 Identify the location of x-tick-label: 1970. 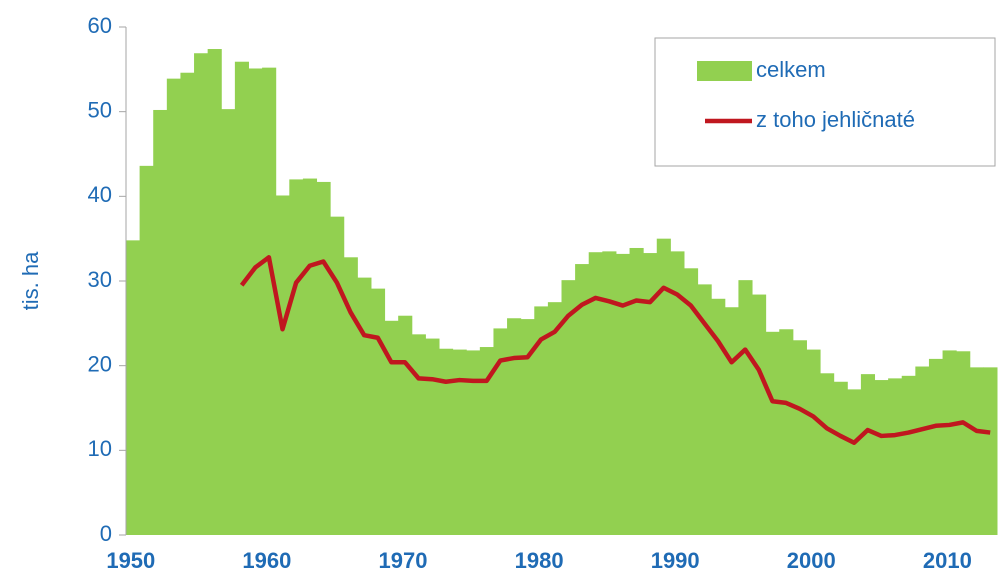
(403, 560).